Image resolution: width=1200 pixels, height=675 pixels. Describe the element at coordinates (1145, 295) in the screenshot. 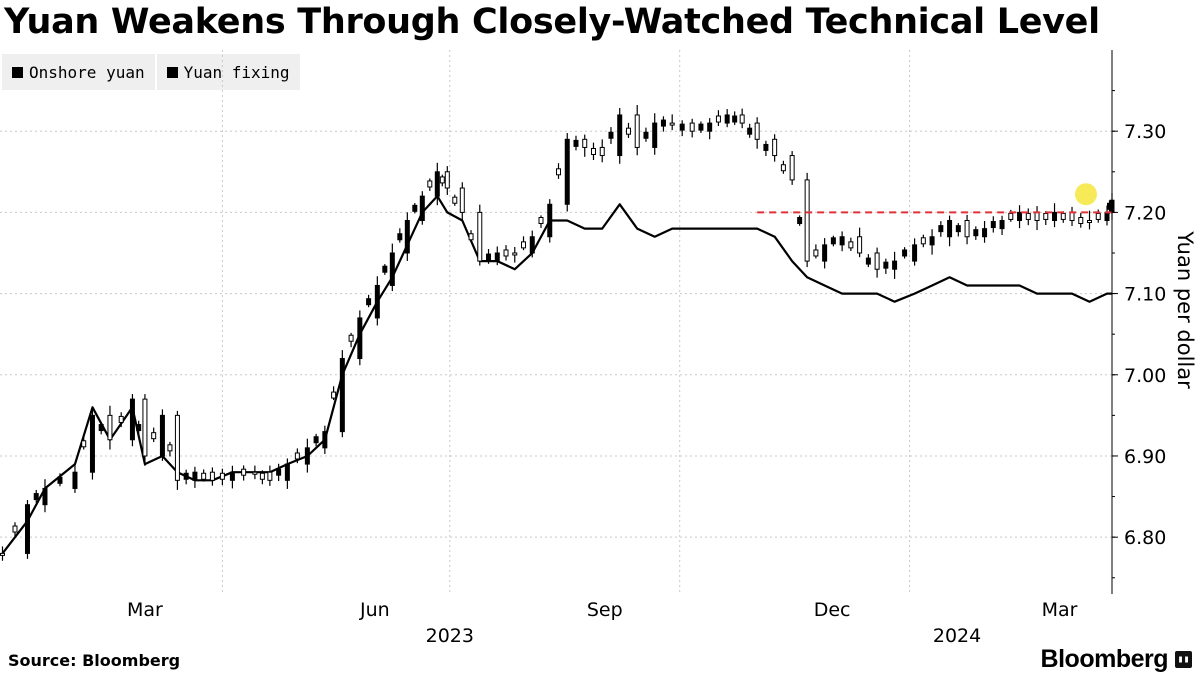

I see `y-tick-label: 7.10` at that location.